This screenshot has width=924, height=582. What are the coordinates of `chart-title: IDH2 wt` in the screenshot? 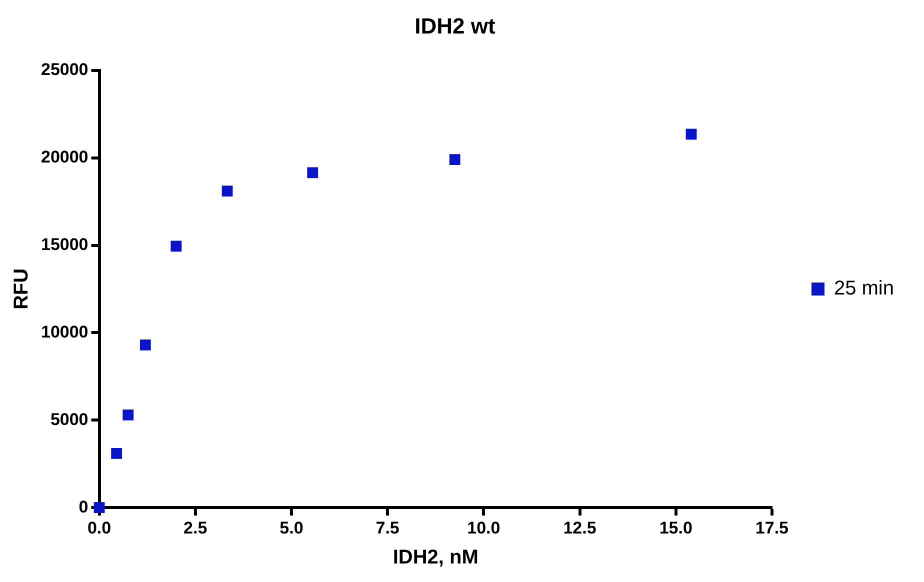 It's located at (455, 25).